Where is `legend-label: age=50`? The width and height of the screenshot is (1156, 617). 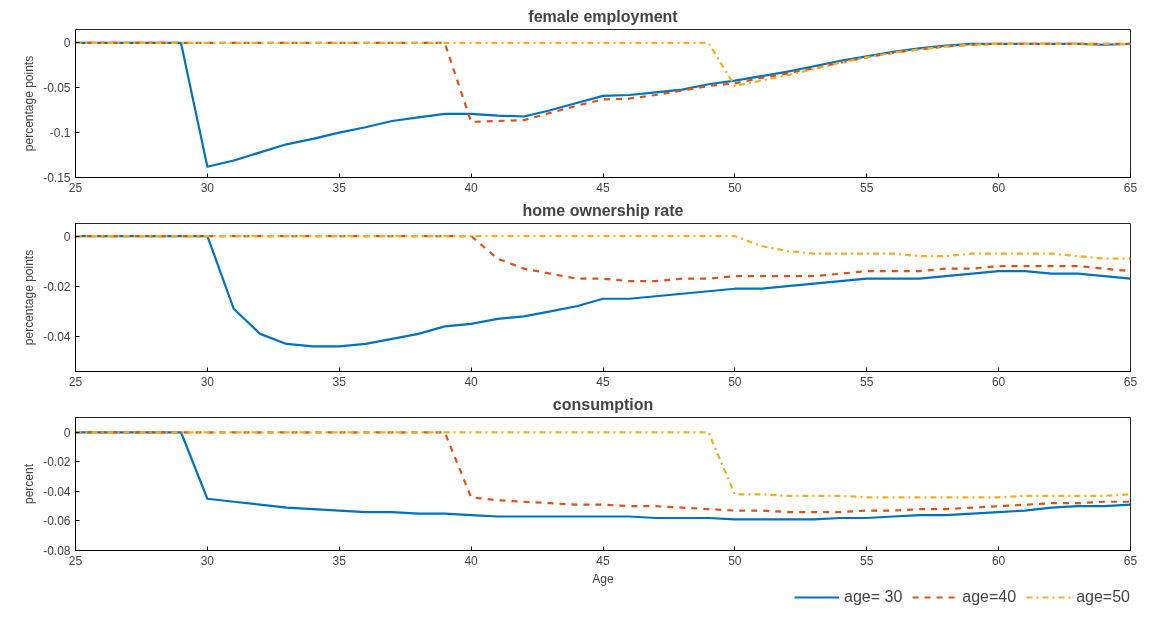 legend-label: age=50 is located at coordinates (1103, 597).